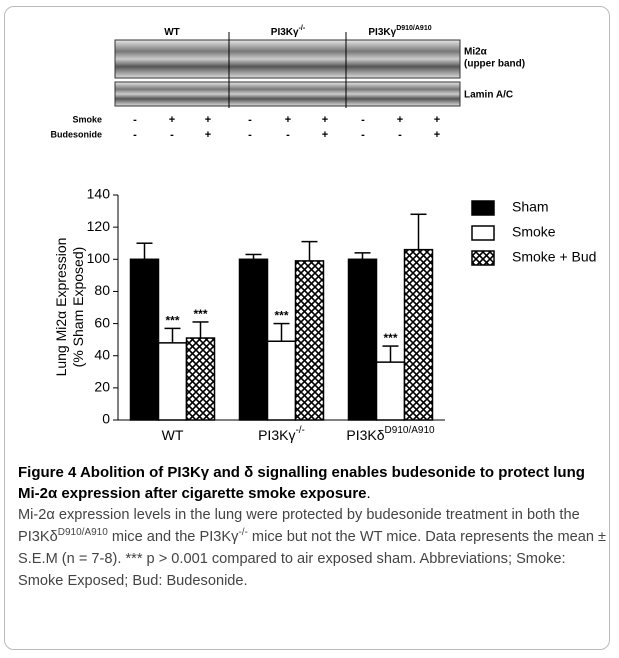 The height and width of the screenshot is (658, 619). I want to click on row-label: Smoke, so click(87, 119).